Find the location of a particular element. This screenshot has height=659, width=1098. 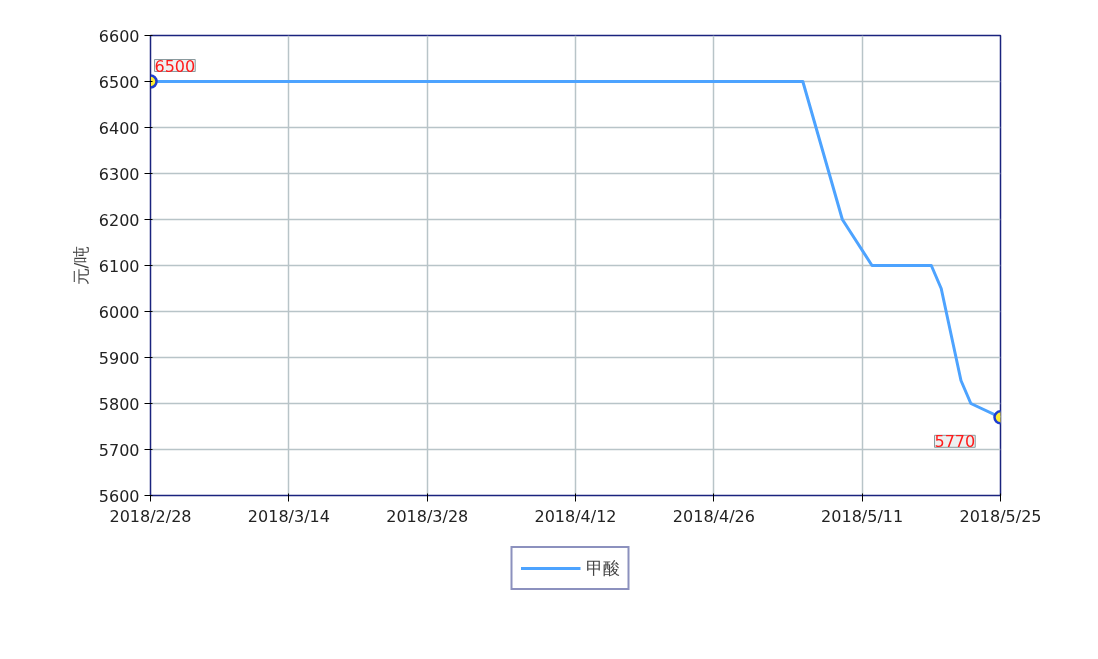

y-tick-label: 6500 is located at coordinates (119, 82).